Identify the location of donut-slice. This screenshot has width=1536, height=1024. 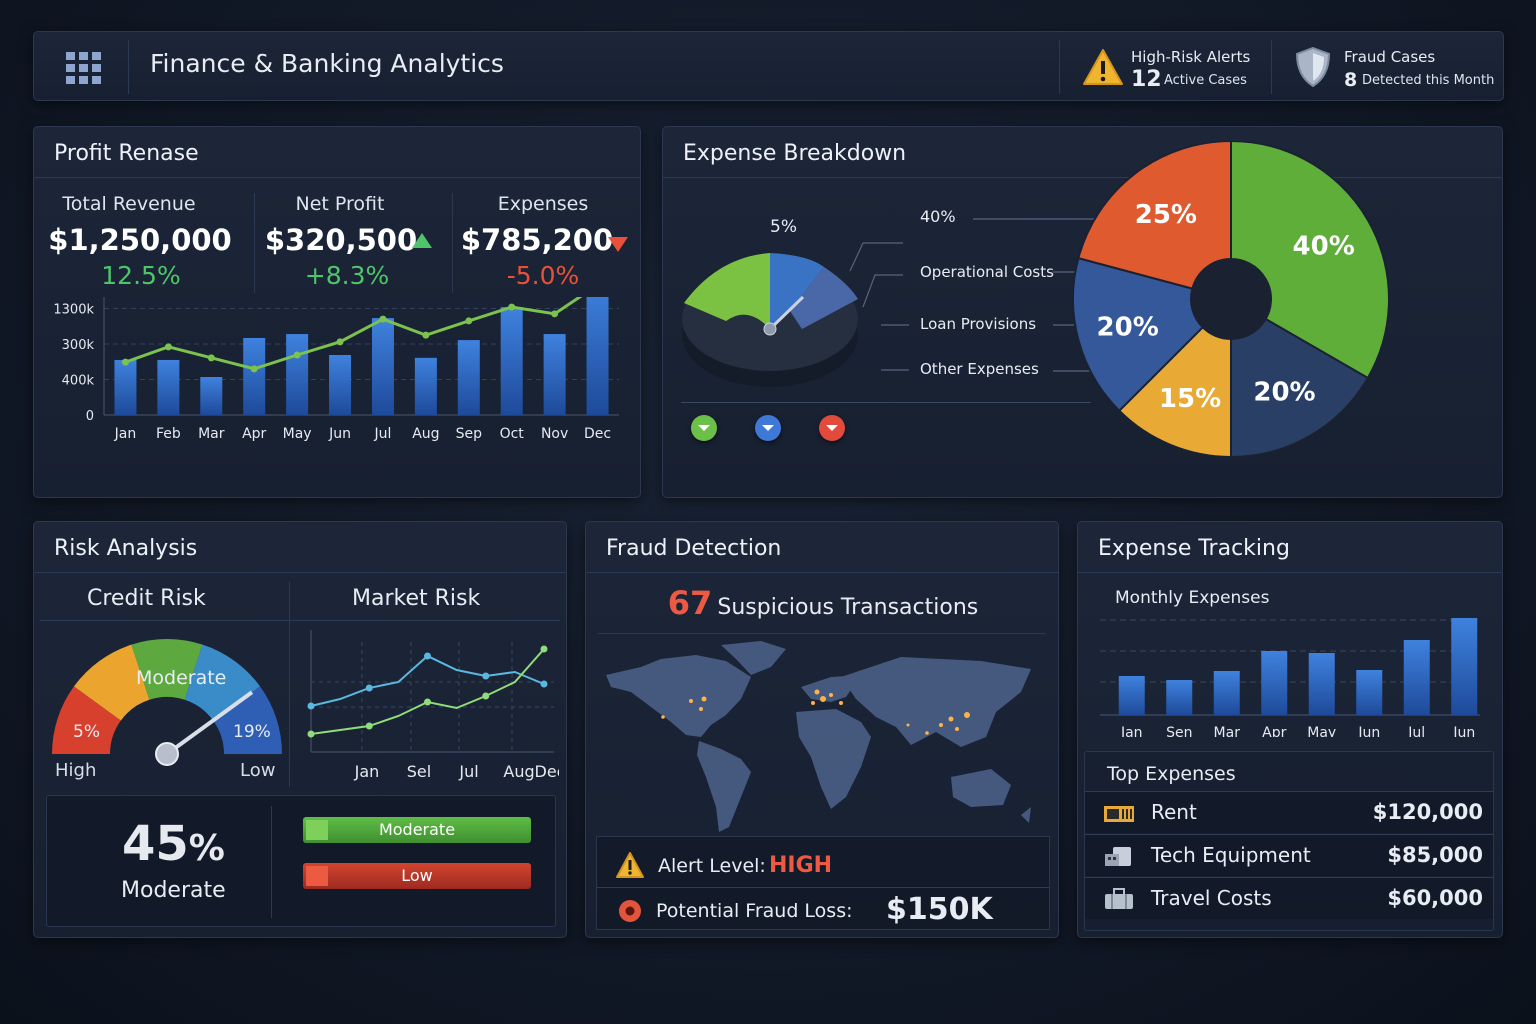
(1154, 215).